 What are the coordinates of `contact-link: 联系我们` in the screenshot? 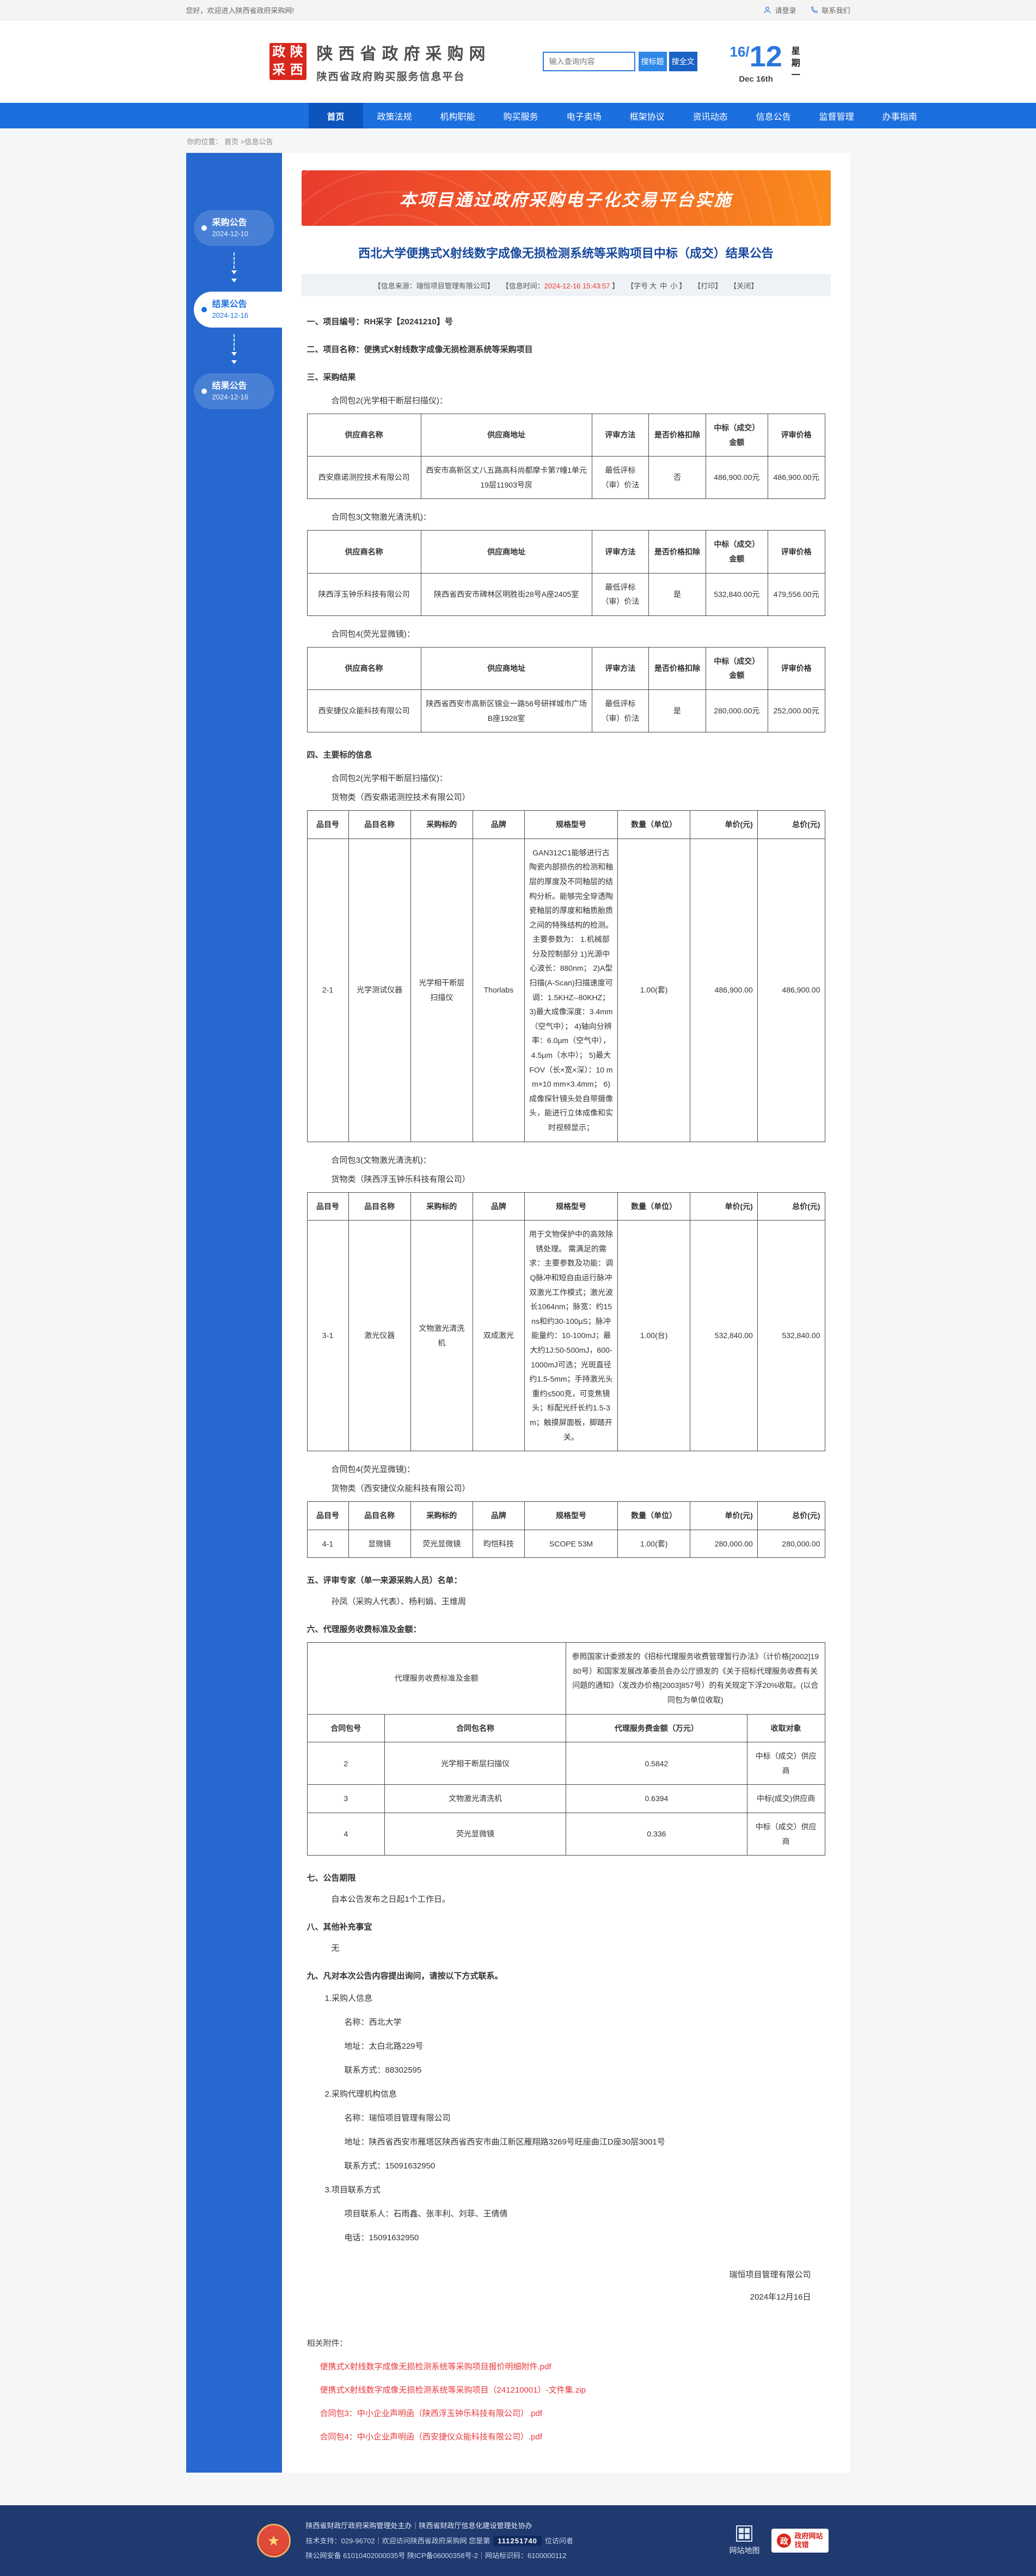 It's located at (830, 10).